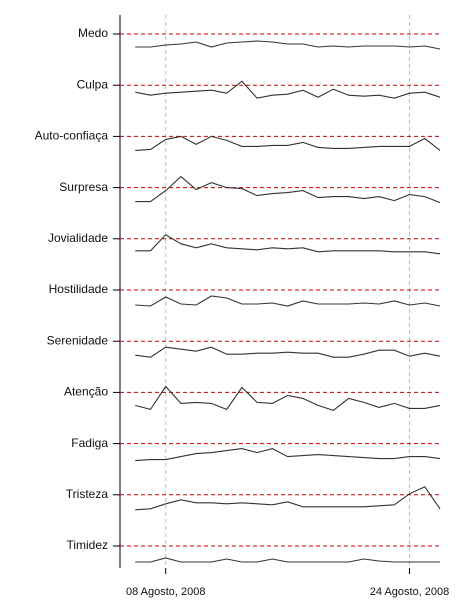 This screenshot has height=601, width=461. What do you see at coordinates (72, 136) in the screenshot?
I see `series-label: Auto-confiaça` at bounding box center [72, 136].